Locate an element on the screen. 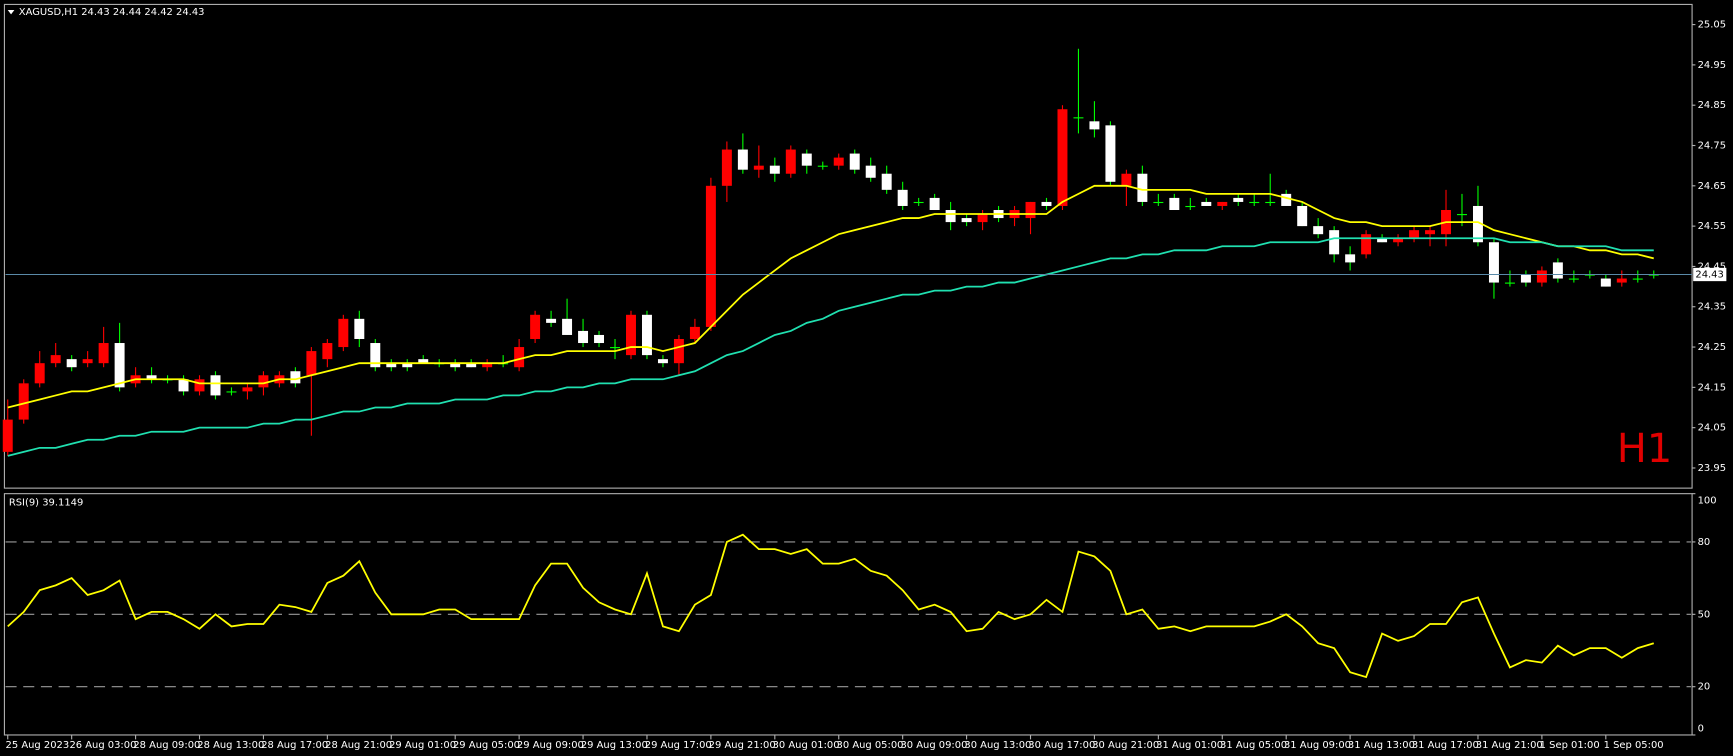  rsi-y-tick-label: 80 is located at coordinates (1704, 542).